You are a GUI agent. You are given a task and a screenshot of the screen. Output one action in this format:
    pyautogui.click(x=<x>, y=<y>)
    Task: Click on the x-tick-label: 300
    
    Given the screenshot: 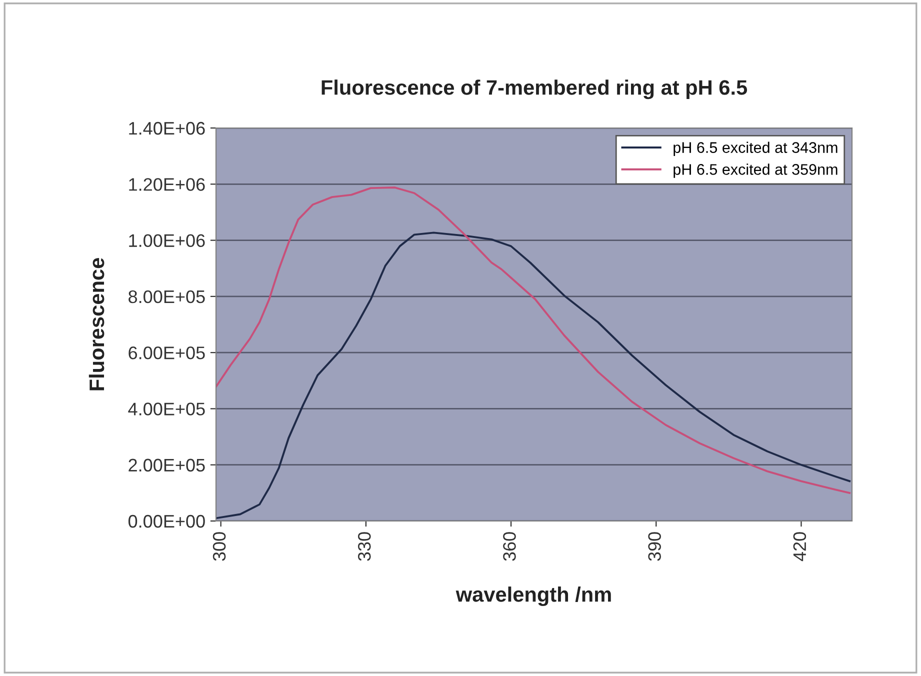 What is the action you would take?
    pyautogui.click(x=219, y=546)
    